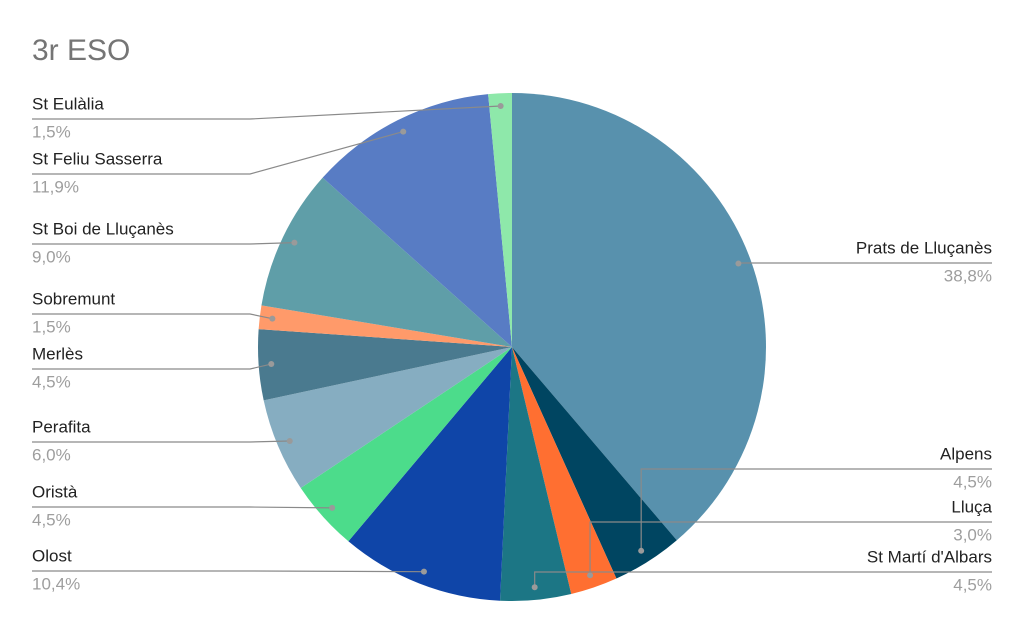 The height and width of the screenshot is (633, 1024). I want to click on slice-label: St Boi de Lluçanès, so click(103, 228).